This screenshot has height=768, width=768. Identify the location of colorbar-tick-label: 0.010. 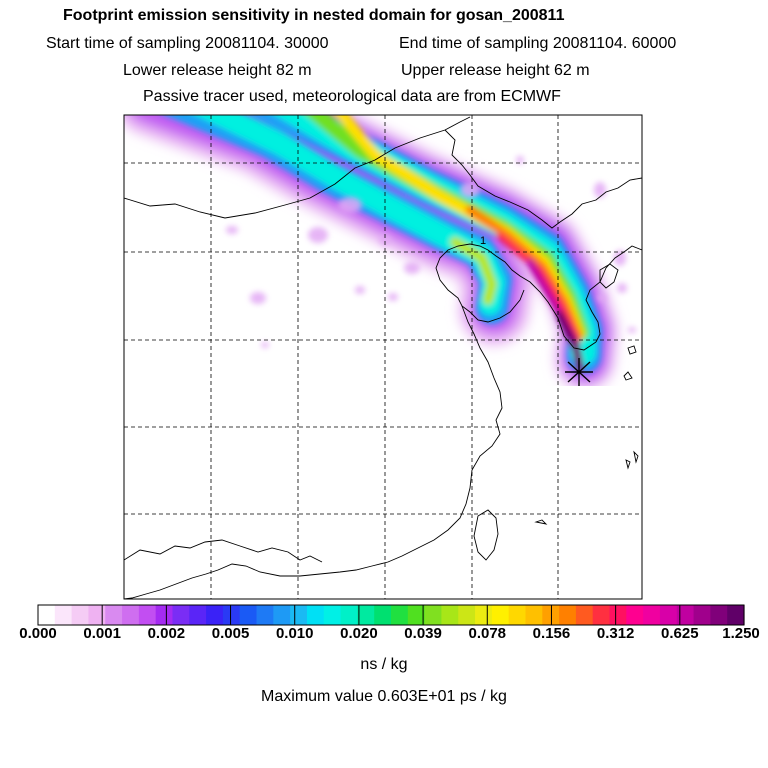
(294, 633).